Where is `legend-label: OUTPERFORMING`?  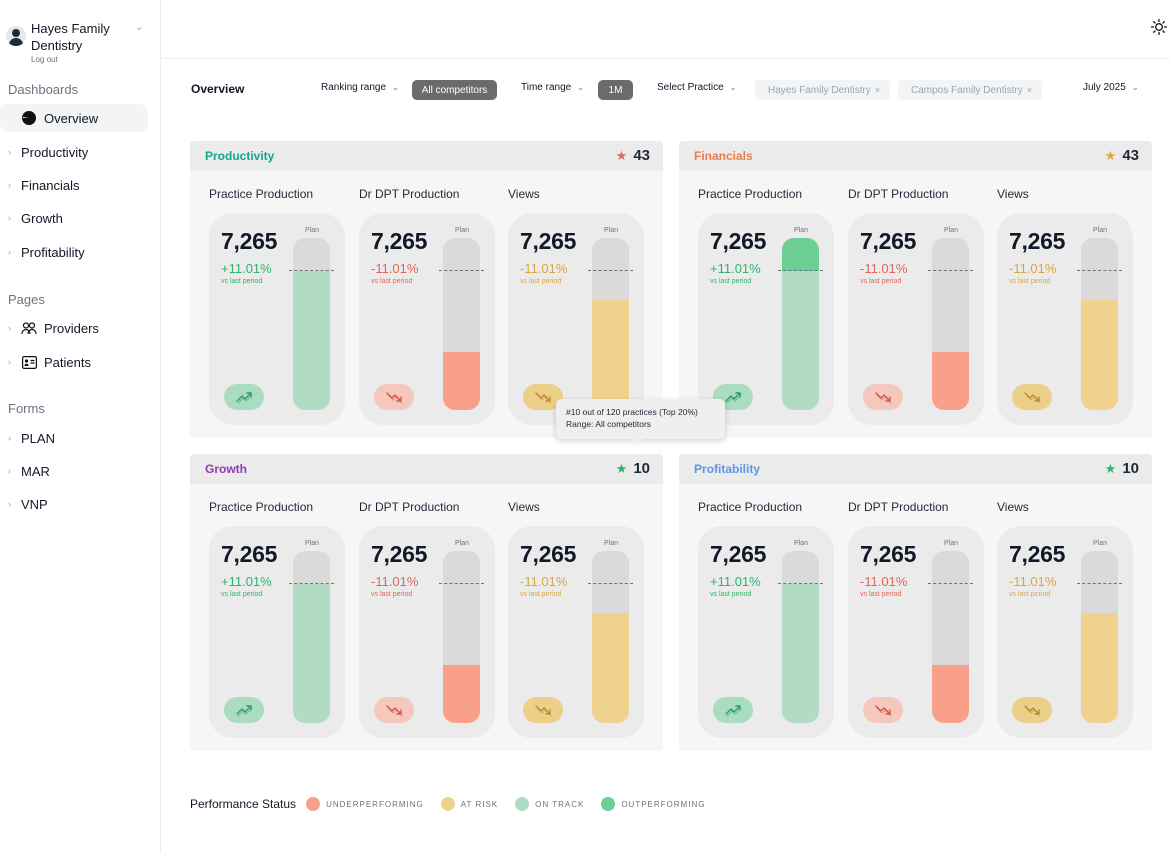 legend-label: OUTPERFORMING is located at coordinates (663, 804).